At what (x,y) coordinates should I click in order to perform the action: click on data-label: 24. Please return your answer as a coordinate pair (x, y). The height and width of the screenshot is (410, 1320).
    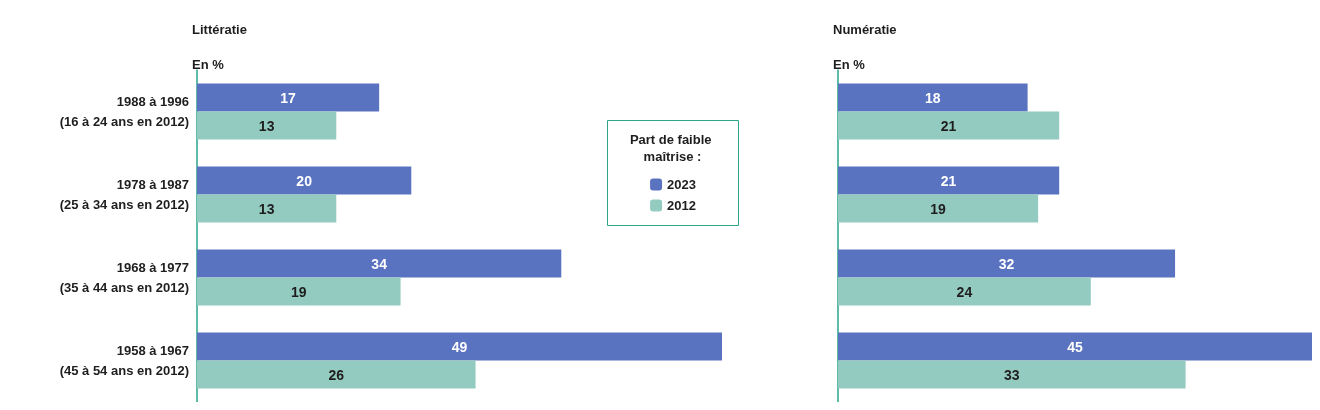
    Looking at the image, I should click on (964, 291).